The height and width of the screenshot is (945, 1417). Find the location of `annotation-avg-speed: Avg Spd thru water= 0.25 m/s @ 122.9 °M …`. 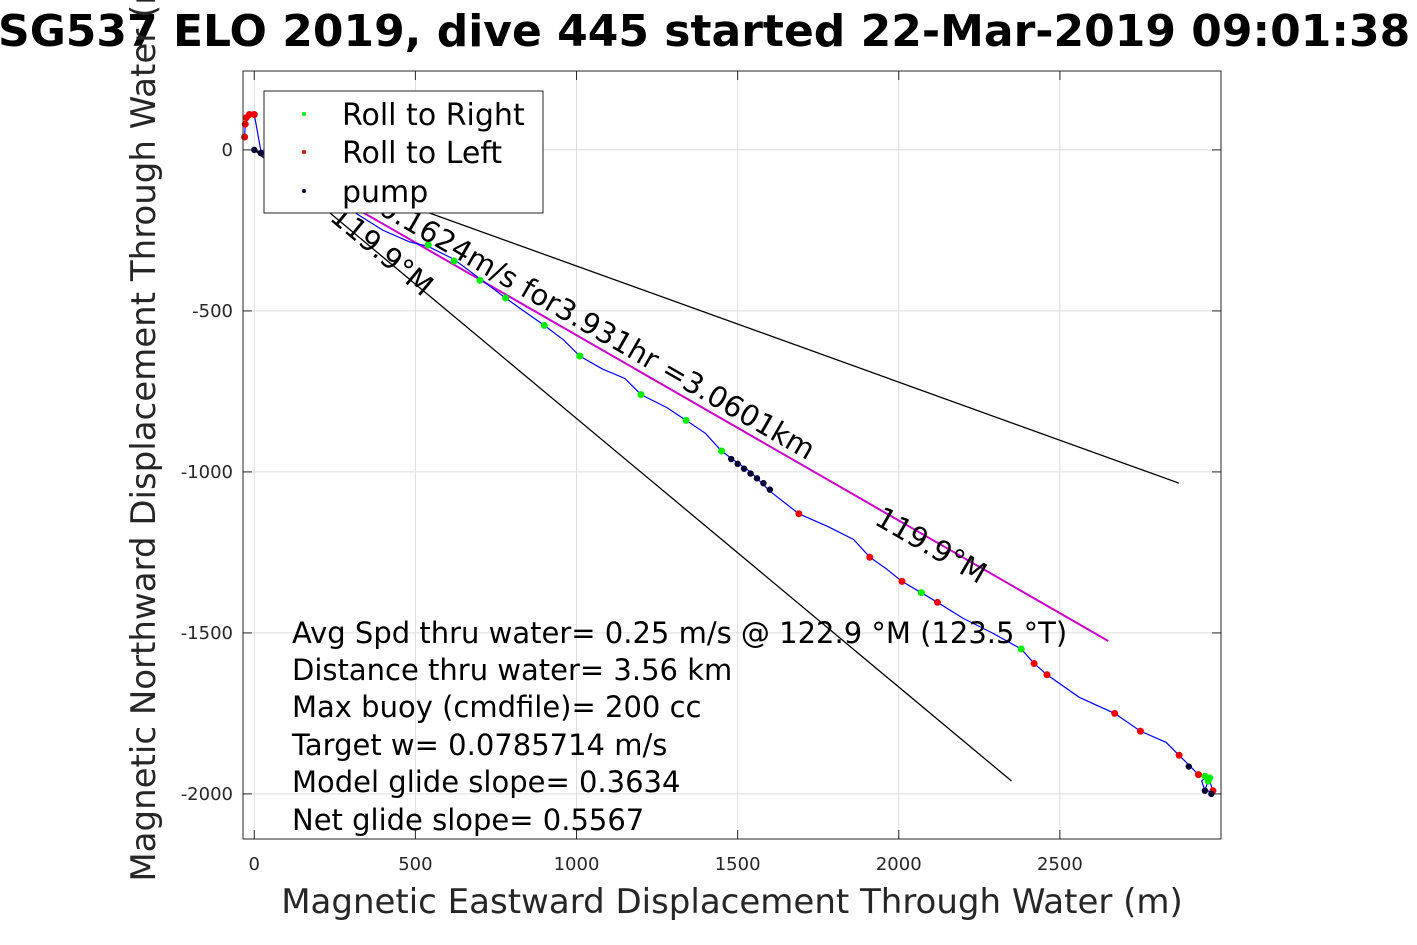

annotation-avg-speed: Avg Spd thru water= 0.25 m/s @ 122.9 °M … is located at coordinates (679, 633).